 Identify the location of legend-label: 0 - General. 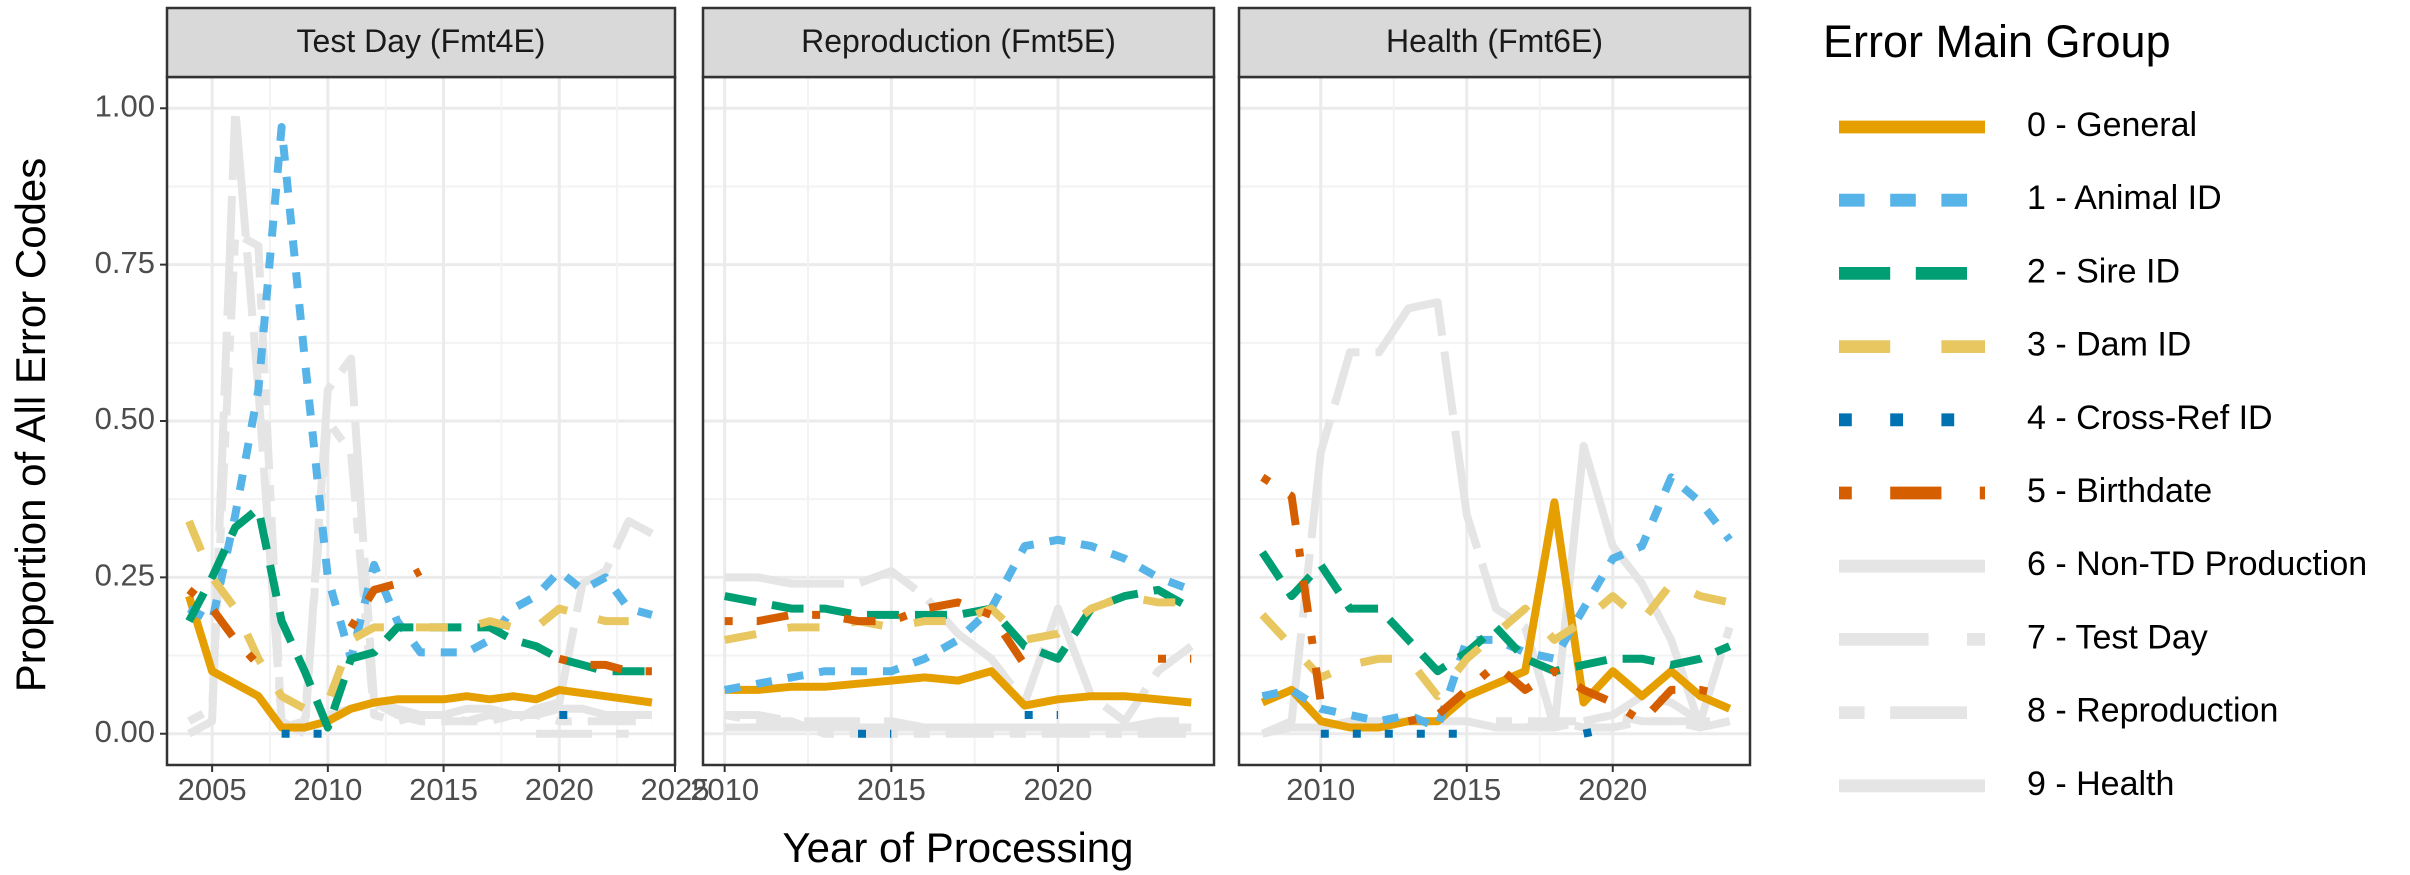
(2112, 125).